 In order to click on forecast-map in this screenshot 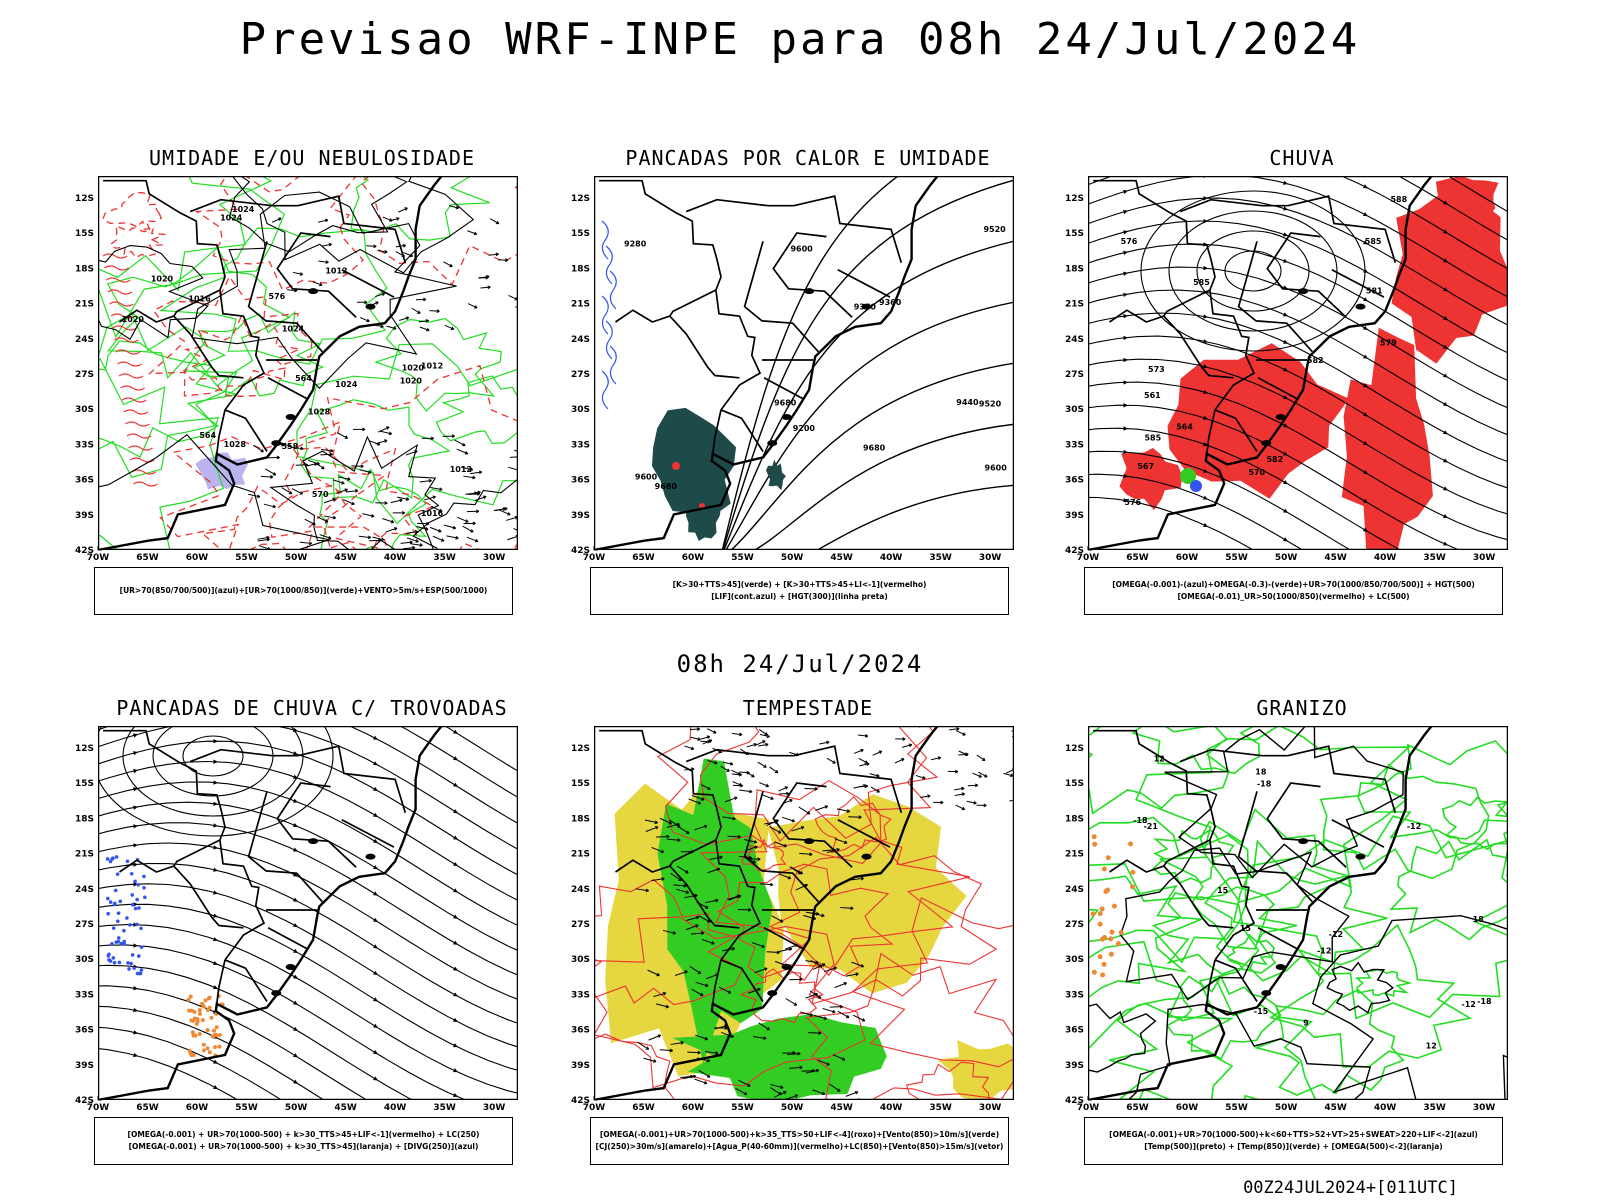, I will do `click(308, 913)`.